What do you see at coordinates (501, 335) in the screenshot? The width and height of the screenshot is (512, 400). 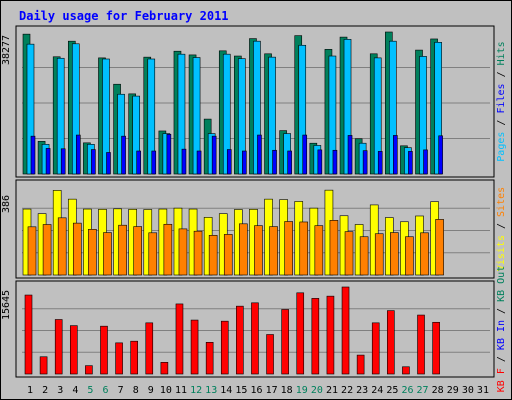 I see `legend-entry: KB In` at bounding box center [501, 335].